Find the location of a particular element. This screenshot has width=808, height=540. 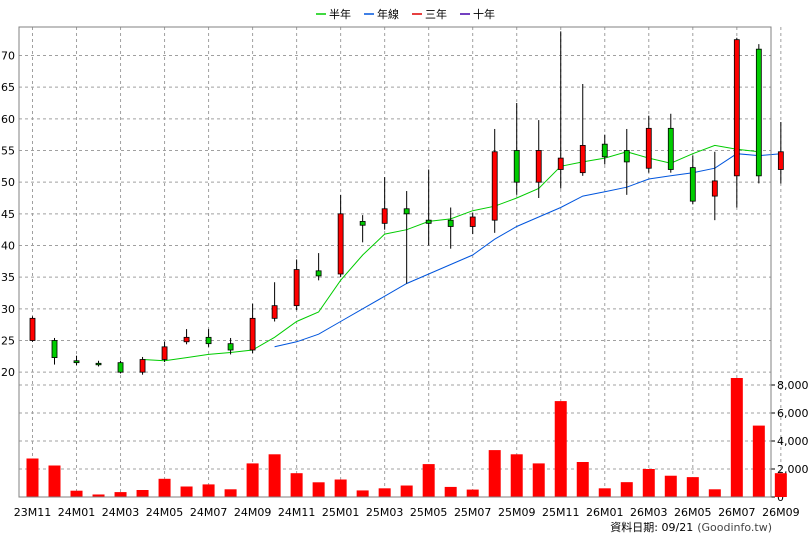

x-tick-label: 24M11 is located at coordinates (297, 512).